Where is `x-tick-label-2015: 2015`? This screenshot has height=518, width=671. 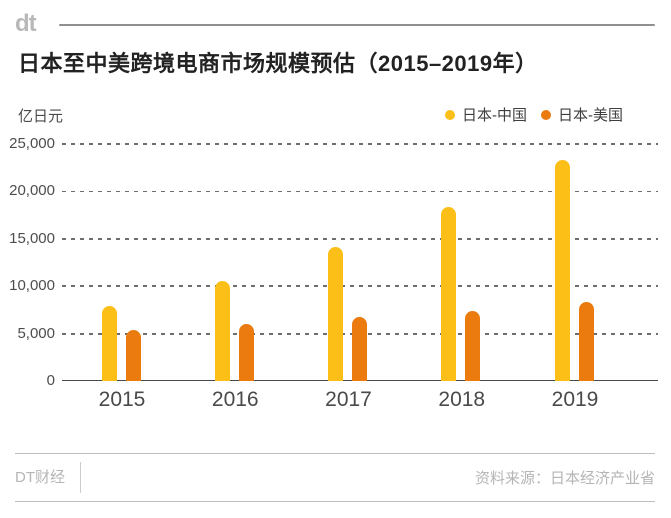 x-tick-label-2015: 2015 is located at coordinates (122, 399).